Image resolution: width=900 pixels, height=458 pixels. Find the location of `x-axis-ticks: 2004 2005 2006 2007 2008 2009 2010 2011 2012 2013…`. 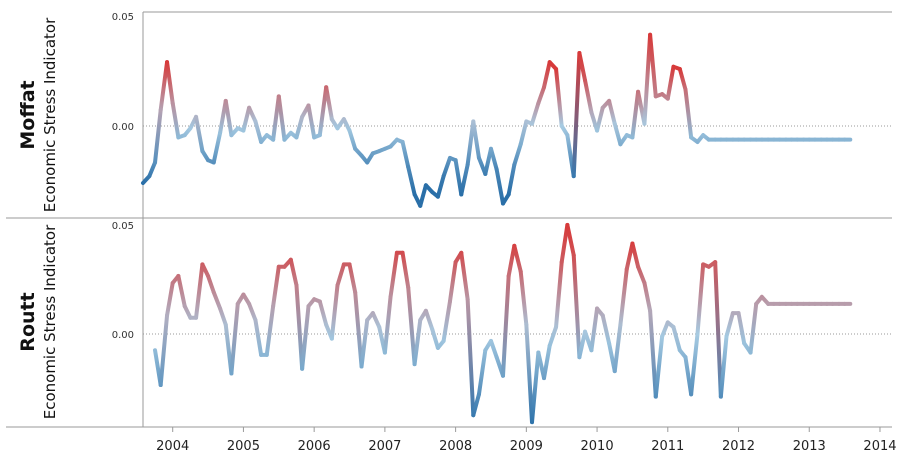

x-axis-ticks: 2004 2005 2006 2007 2008 2009 2010 2011 2012 2013… is located at coordinates (526, 440).